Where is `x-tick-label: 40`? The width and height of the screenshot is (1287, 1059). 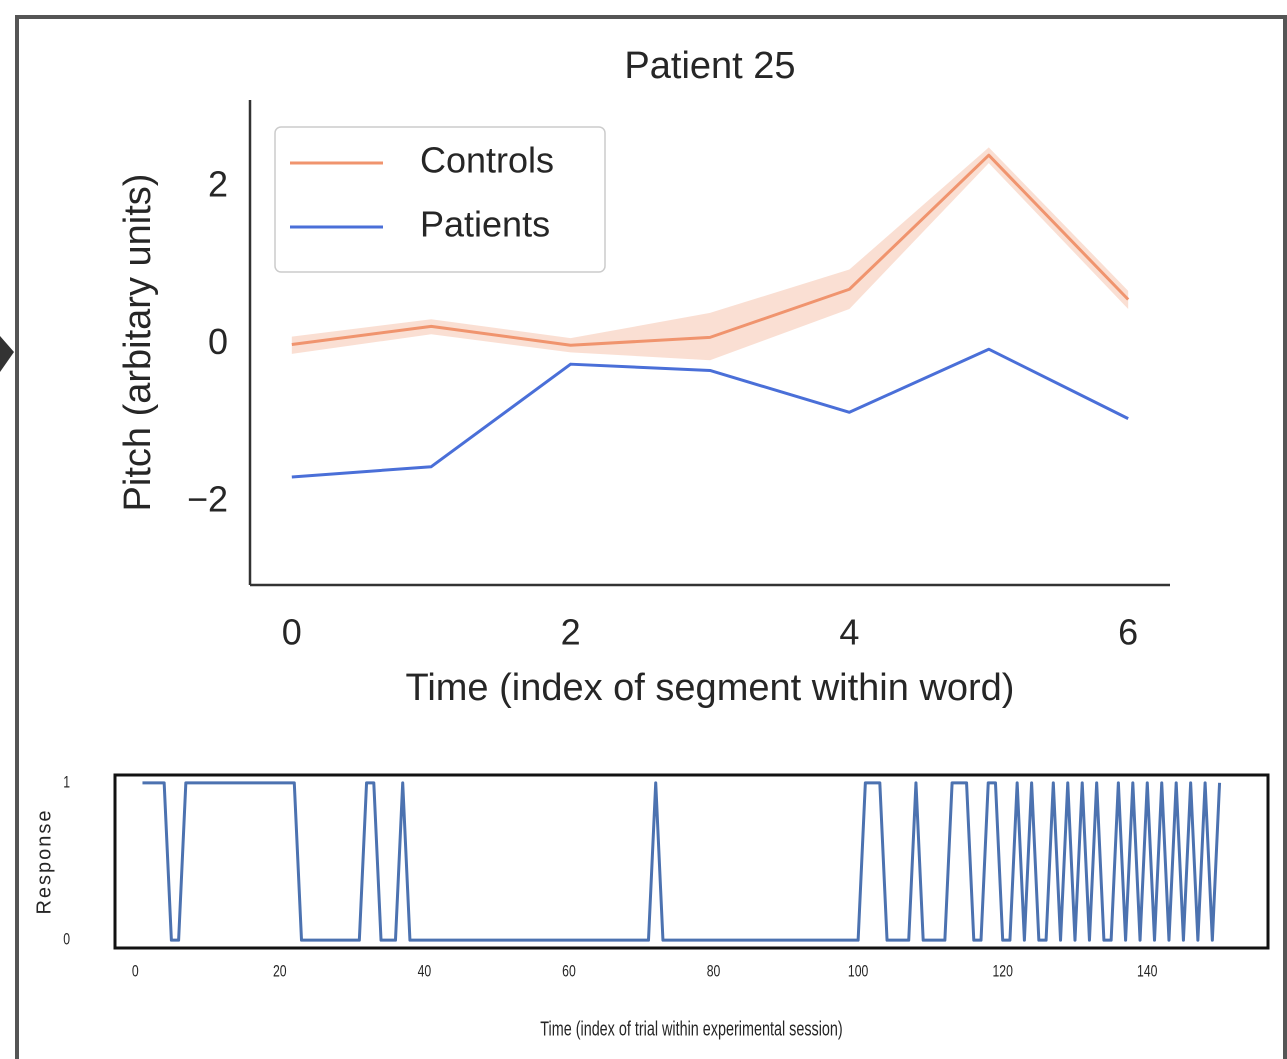 x-tick-label: 40 is located at coordinates (425, 972).